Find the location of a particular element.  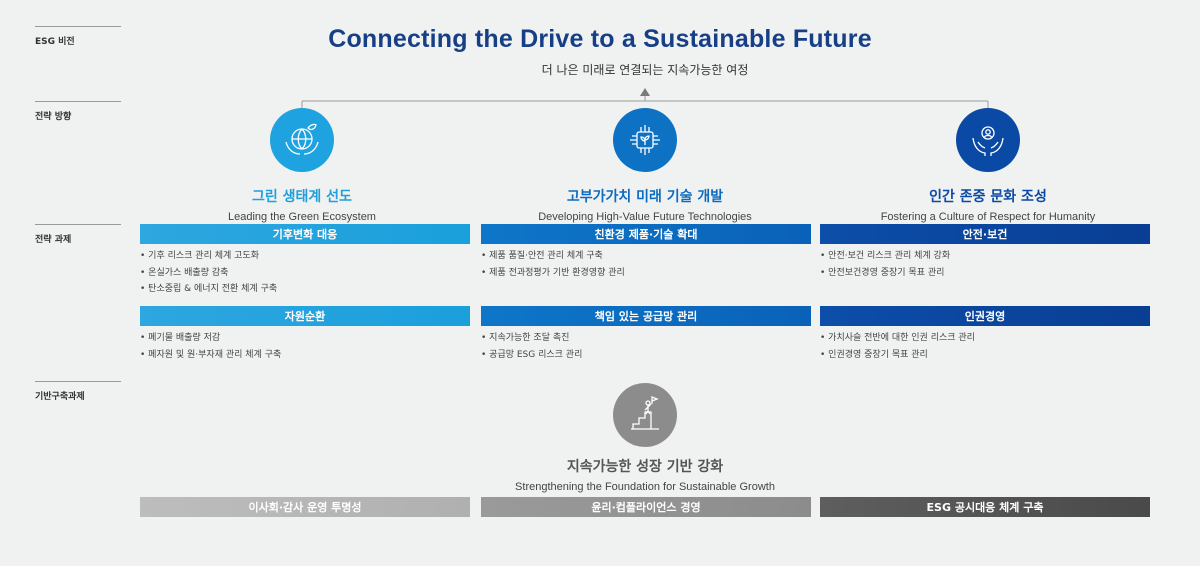

task-list-resource: • 폐기물 배출량 저감 • 폐자원 및 원·부자재 관리 체계 구축 is located at coordinates (305, 346).